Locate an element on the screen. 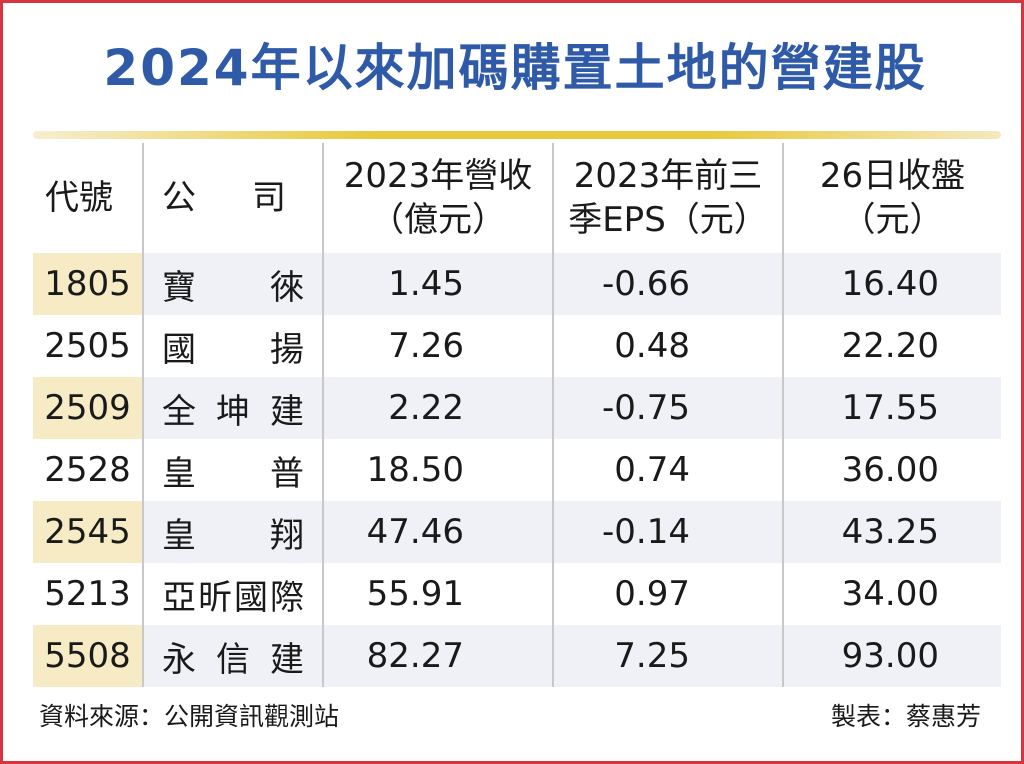  cell-eps: 0.48 is located at coordinates (667, 346).